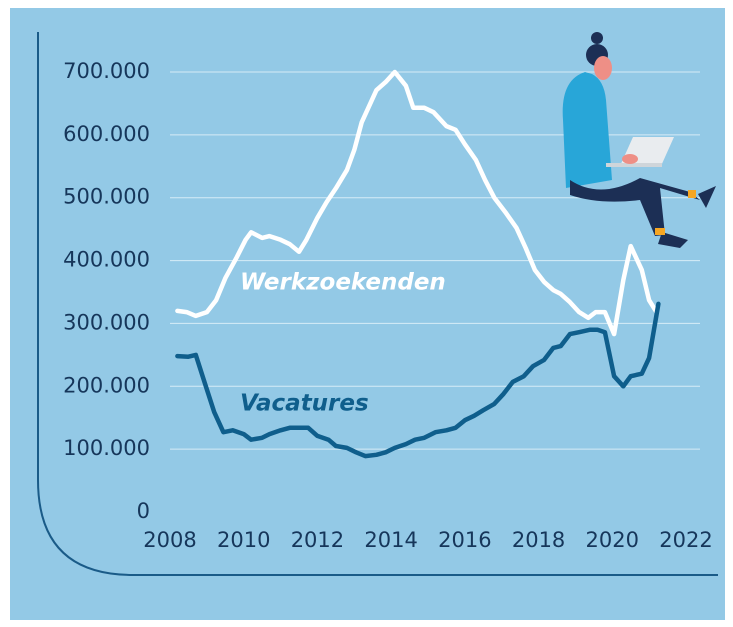 This screenshot has height=627, width=733. I want to click on x-tick-label: 2014, so click(390, 540).